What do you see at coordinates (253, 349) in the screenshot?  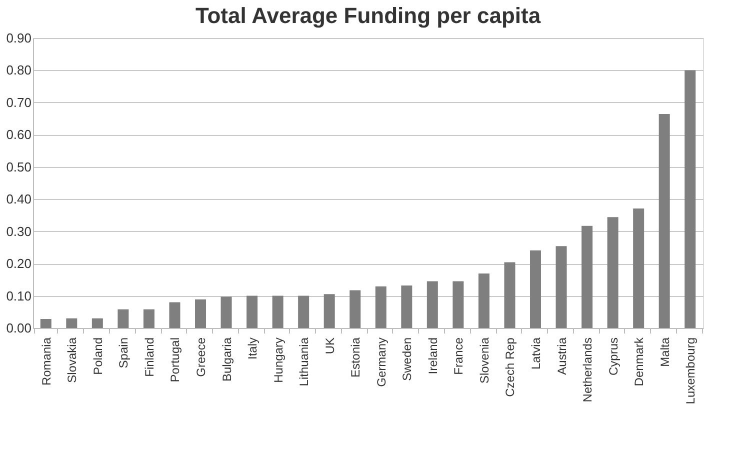 I see `x-tick-label: Italy` at bounding box center [253, 349].